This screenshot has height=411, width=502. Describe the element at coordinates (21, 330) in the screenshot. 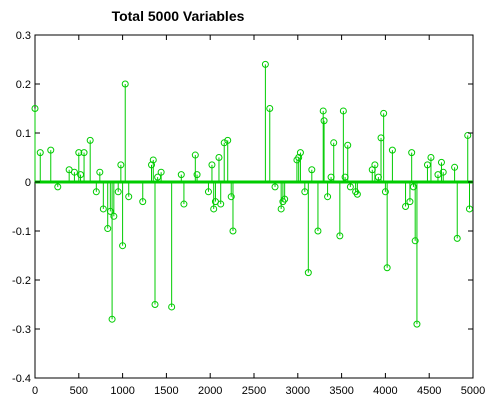

I see `y-tick-label: -0.3` at that location.